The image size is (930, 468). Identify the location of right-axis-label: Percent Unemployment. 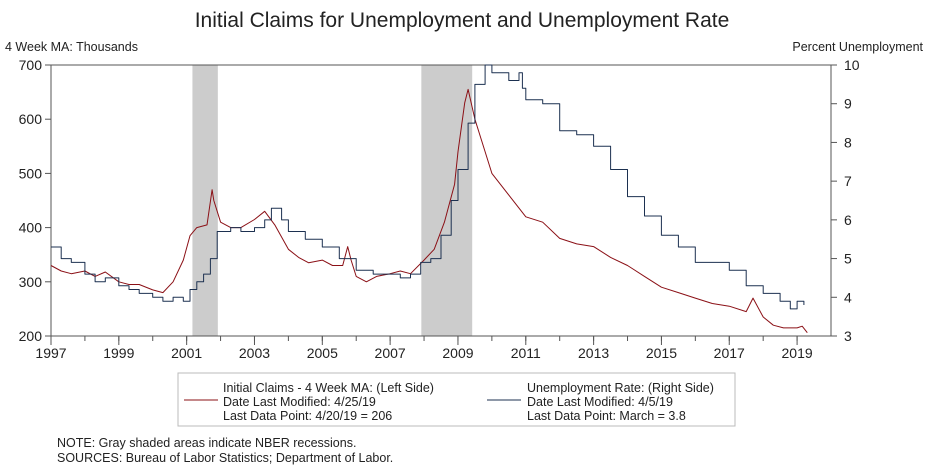
(857, 47).